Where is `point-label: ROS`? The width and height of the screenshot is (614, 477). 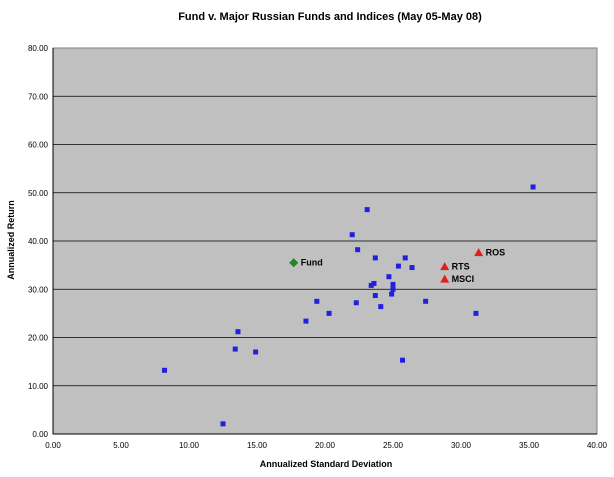
point-label: ROS is located at coordinates (496, 253).